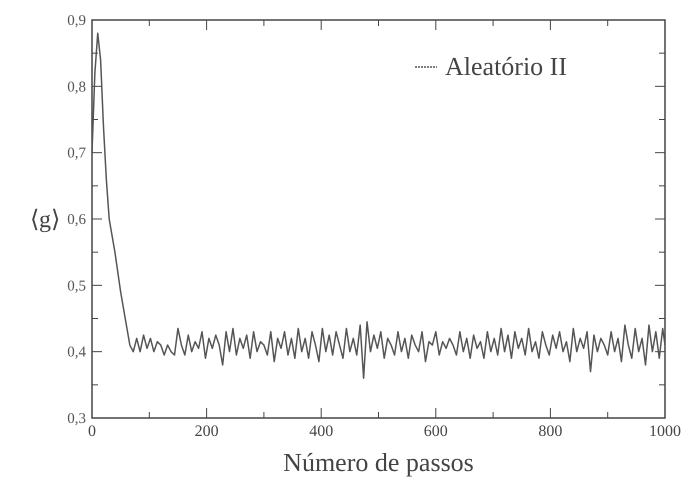 The width and height of the screenshot is (683, 483). What do you see at coordinates (76, 87) in the screenshot?
I see `y-tick-label: 0,8` at bounding box center [76, 87].